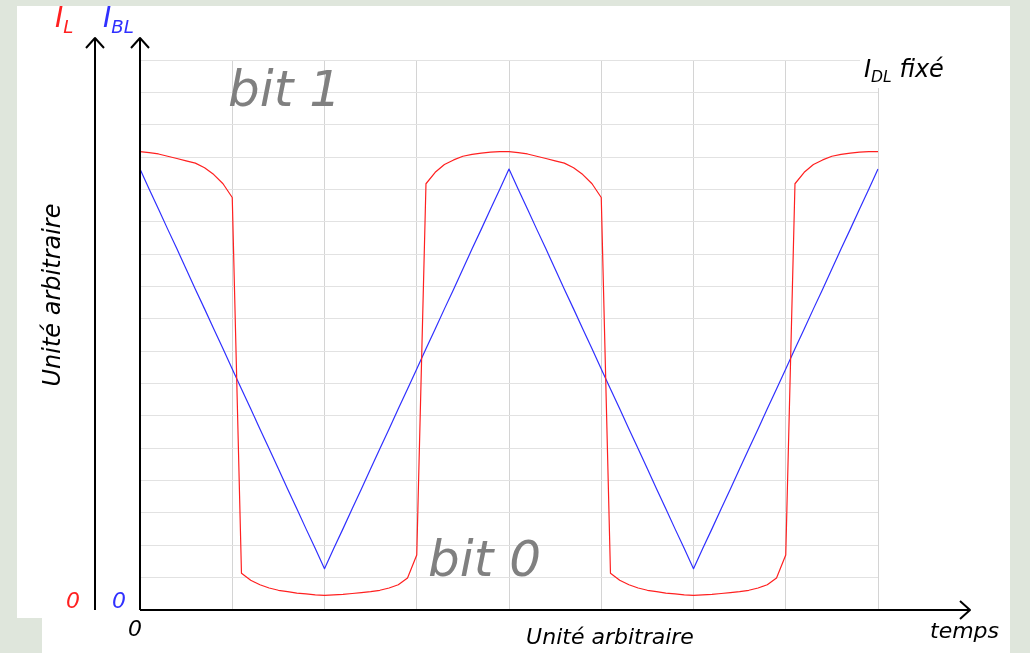 The height and width of the screenshot is (653, 1030). Describe the element at coordinates (610, 636) in the screenshot. I see `x-axis-title: Unité arbitraire` at that location.